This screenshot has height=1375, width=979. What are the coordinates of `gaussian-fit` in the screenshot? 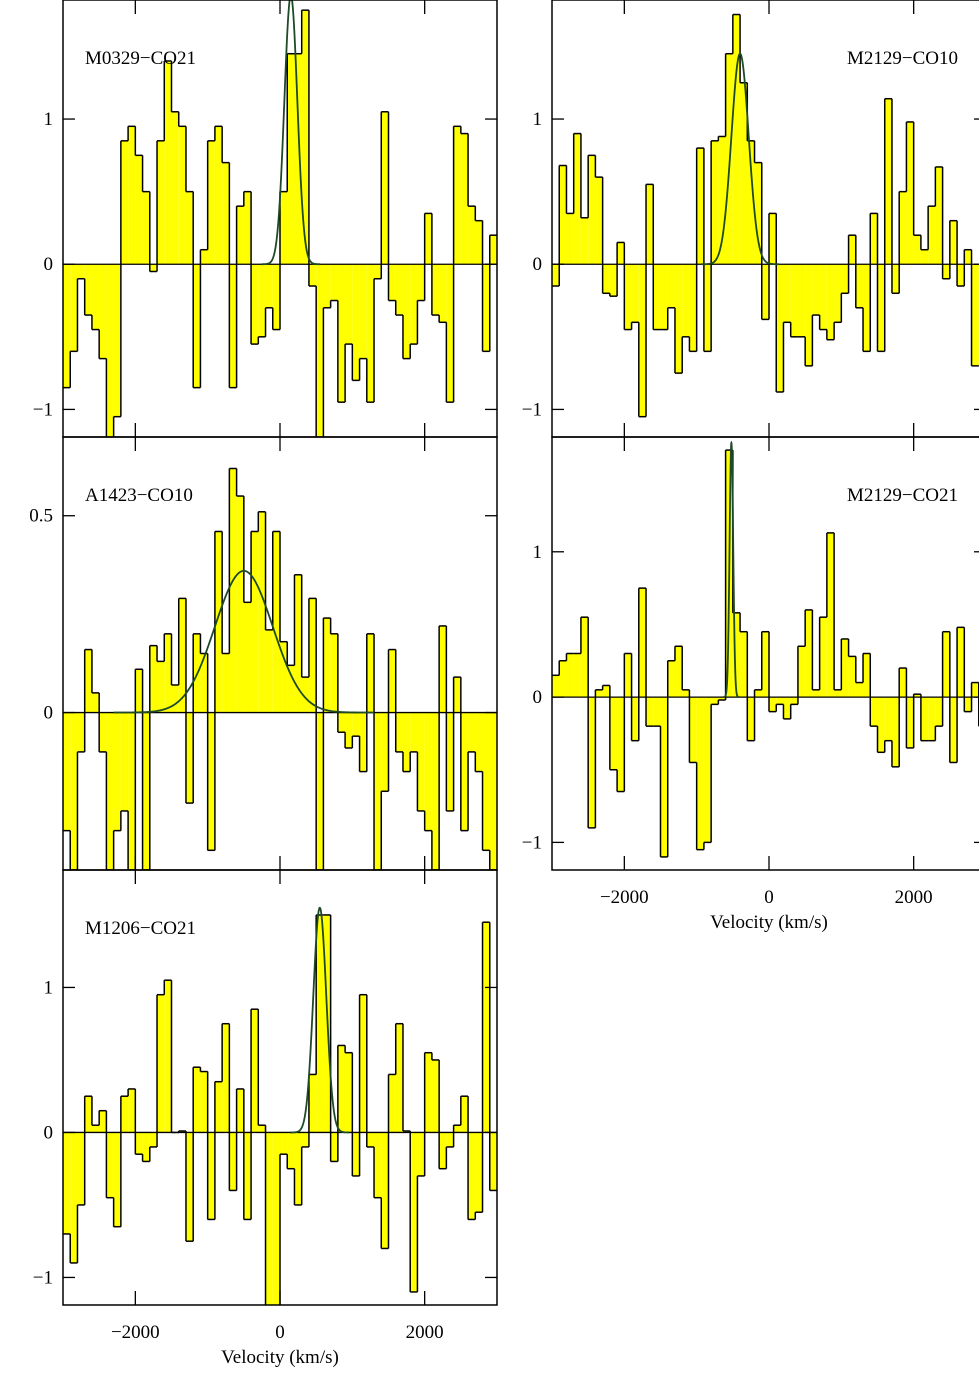 It's located at (740, 159).